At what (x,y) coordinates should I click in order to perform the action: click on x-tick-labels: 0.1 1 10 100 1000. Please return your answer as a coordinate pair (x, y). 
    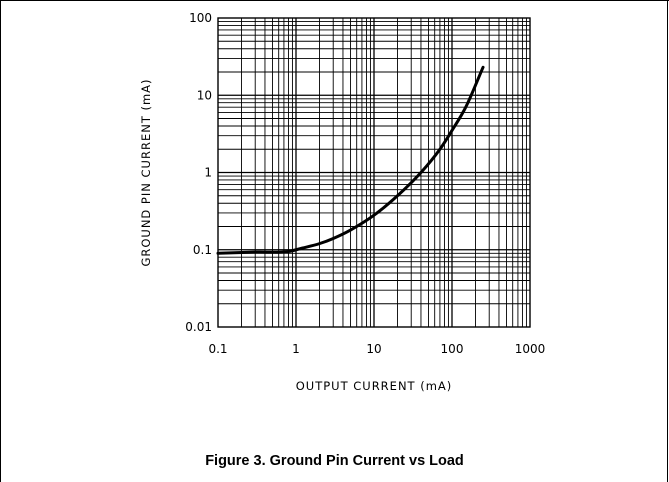
    Looking at the image, I should click on (376, 349).